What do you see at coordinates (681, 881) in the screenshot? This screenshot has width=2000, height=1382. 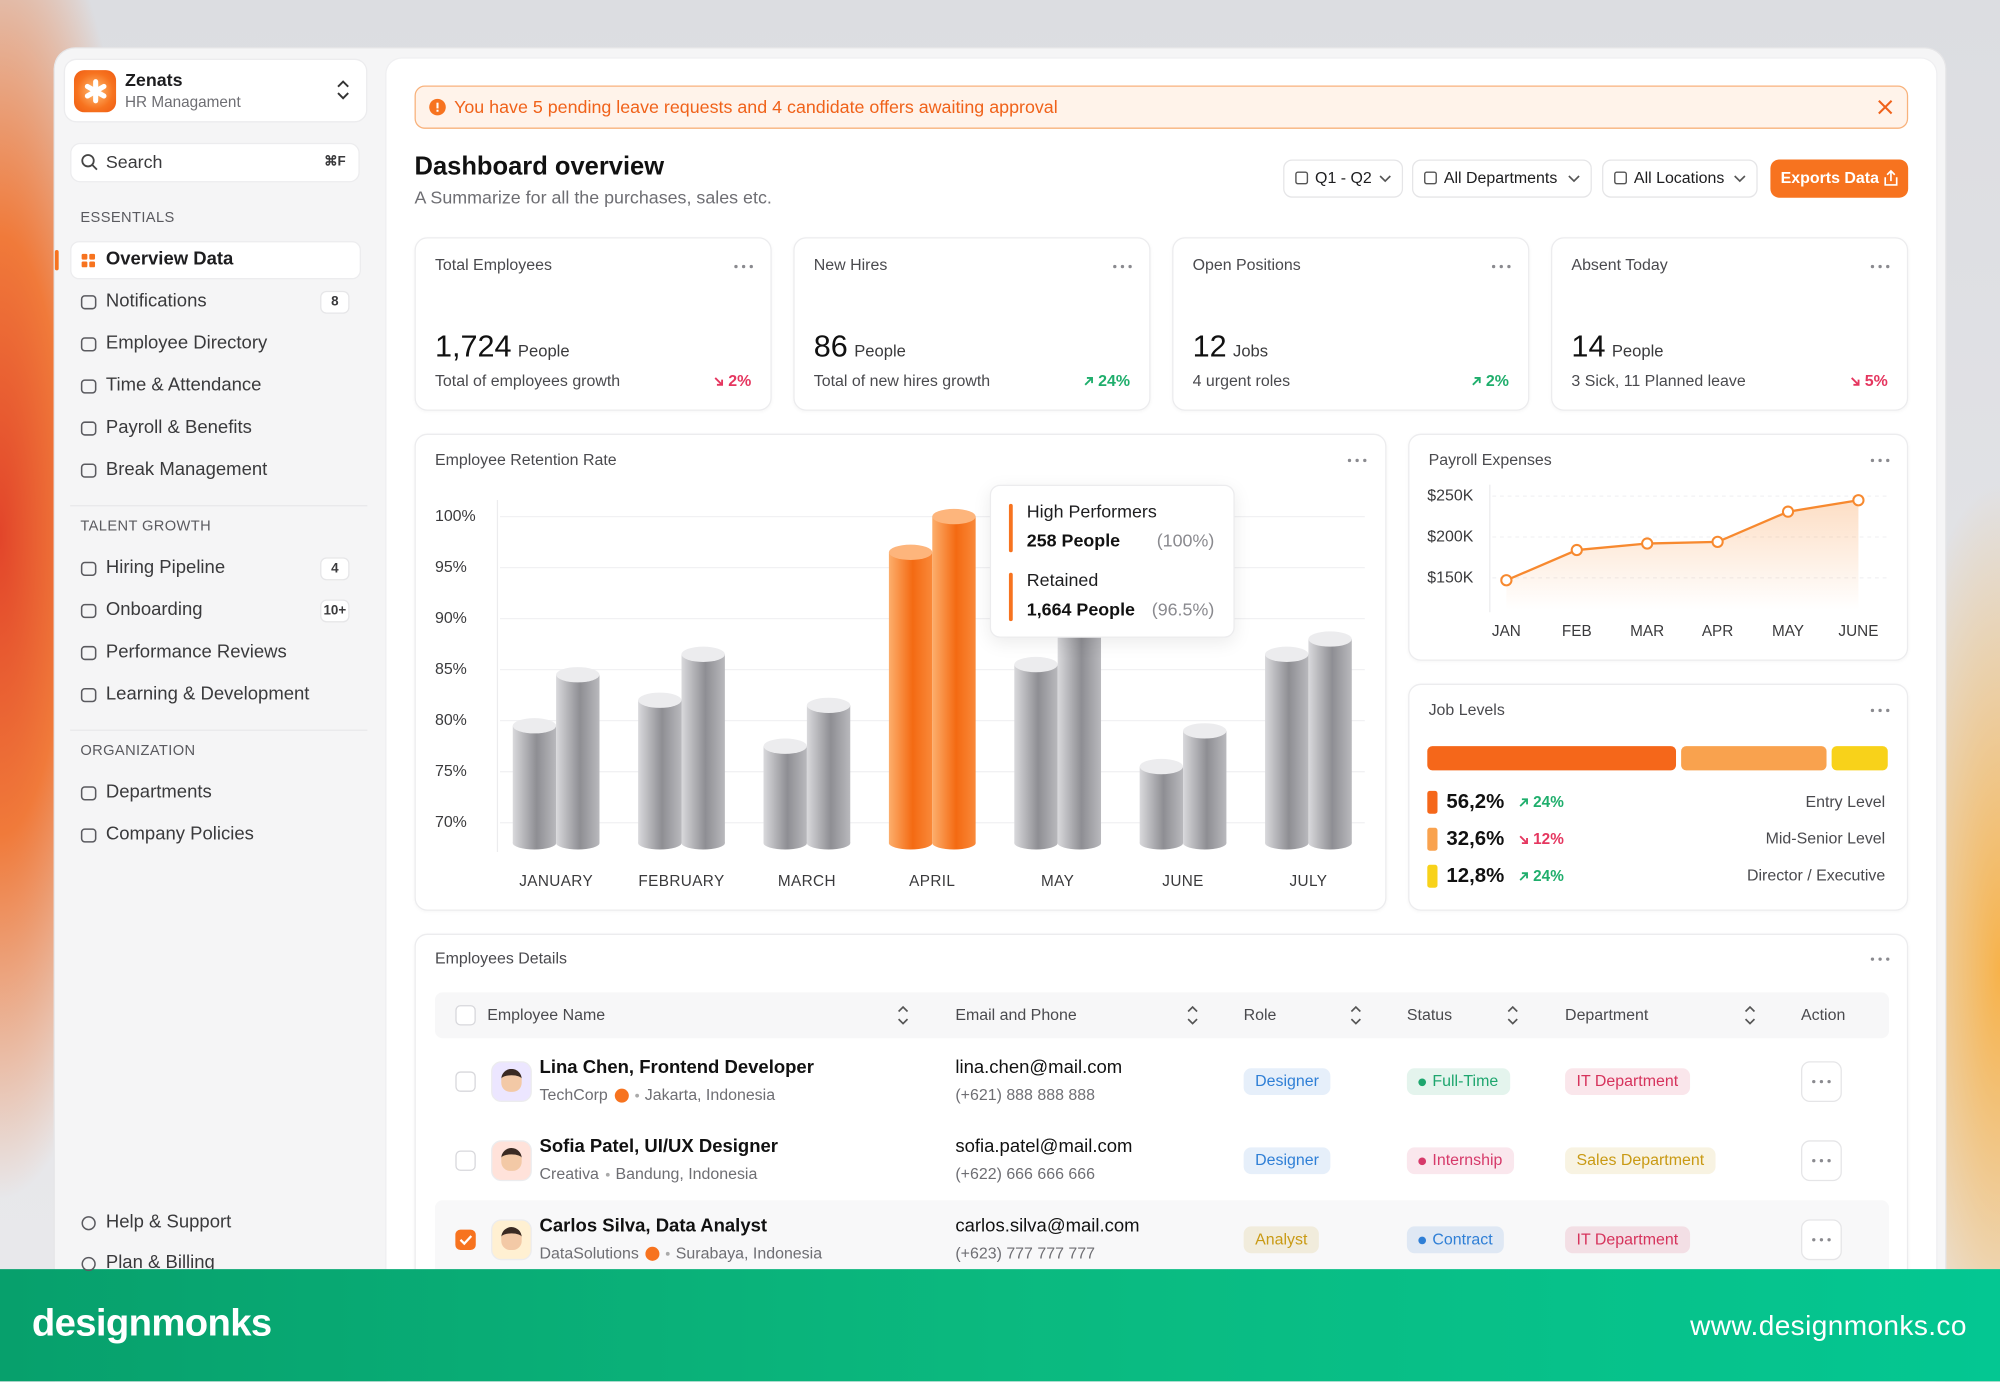 I see `x-tick-label: FEBRUARY` at bounding box center [681, 881].